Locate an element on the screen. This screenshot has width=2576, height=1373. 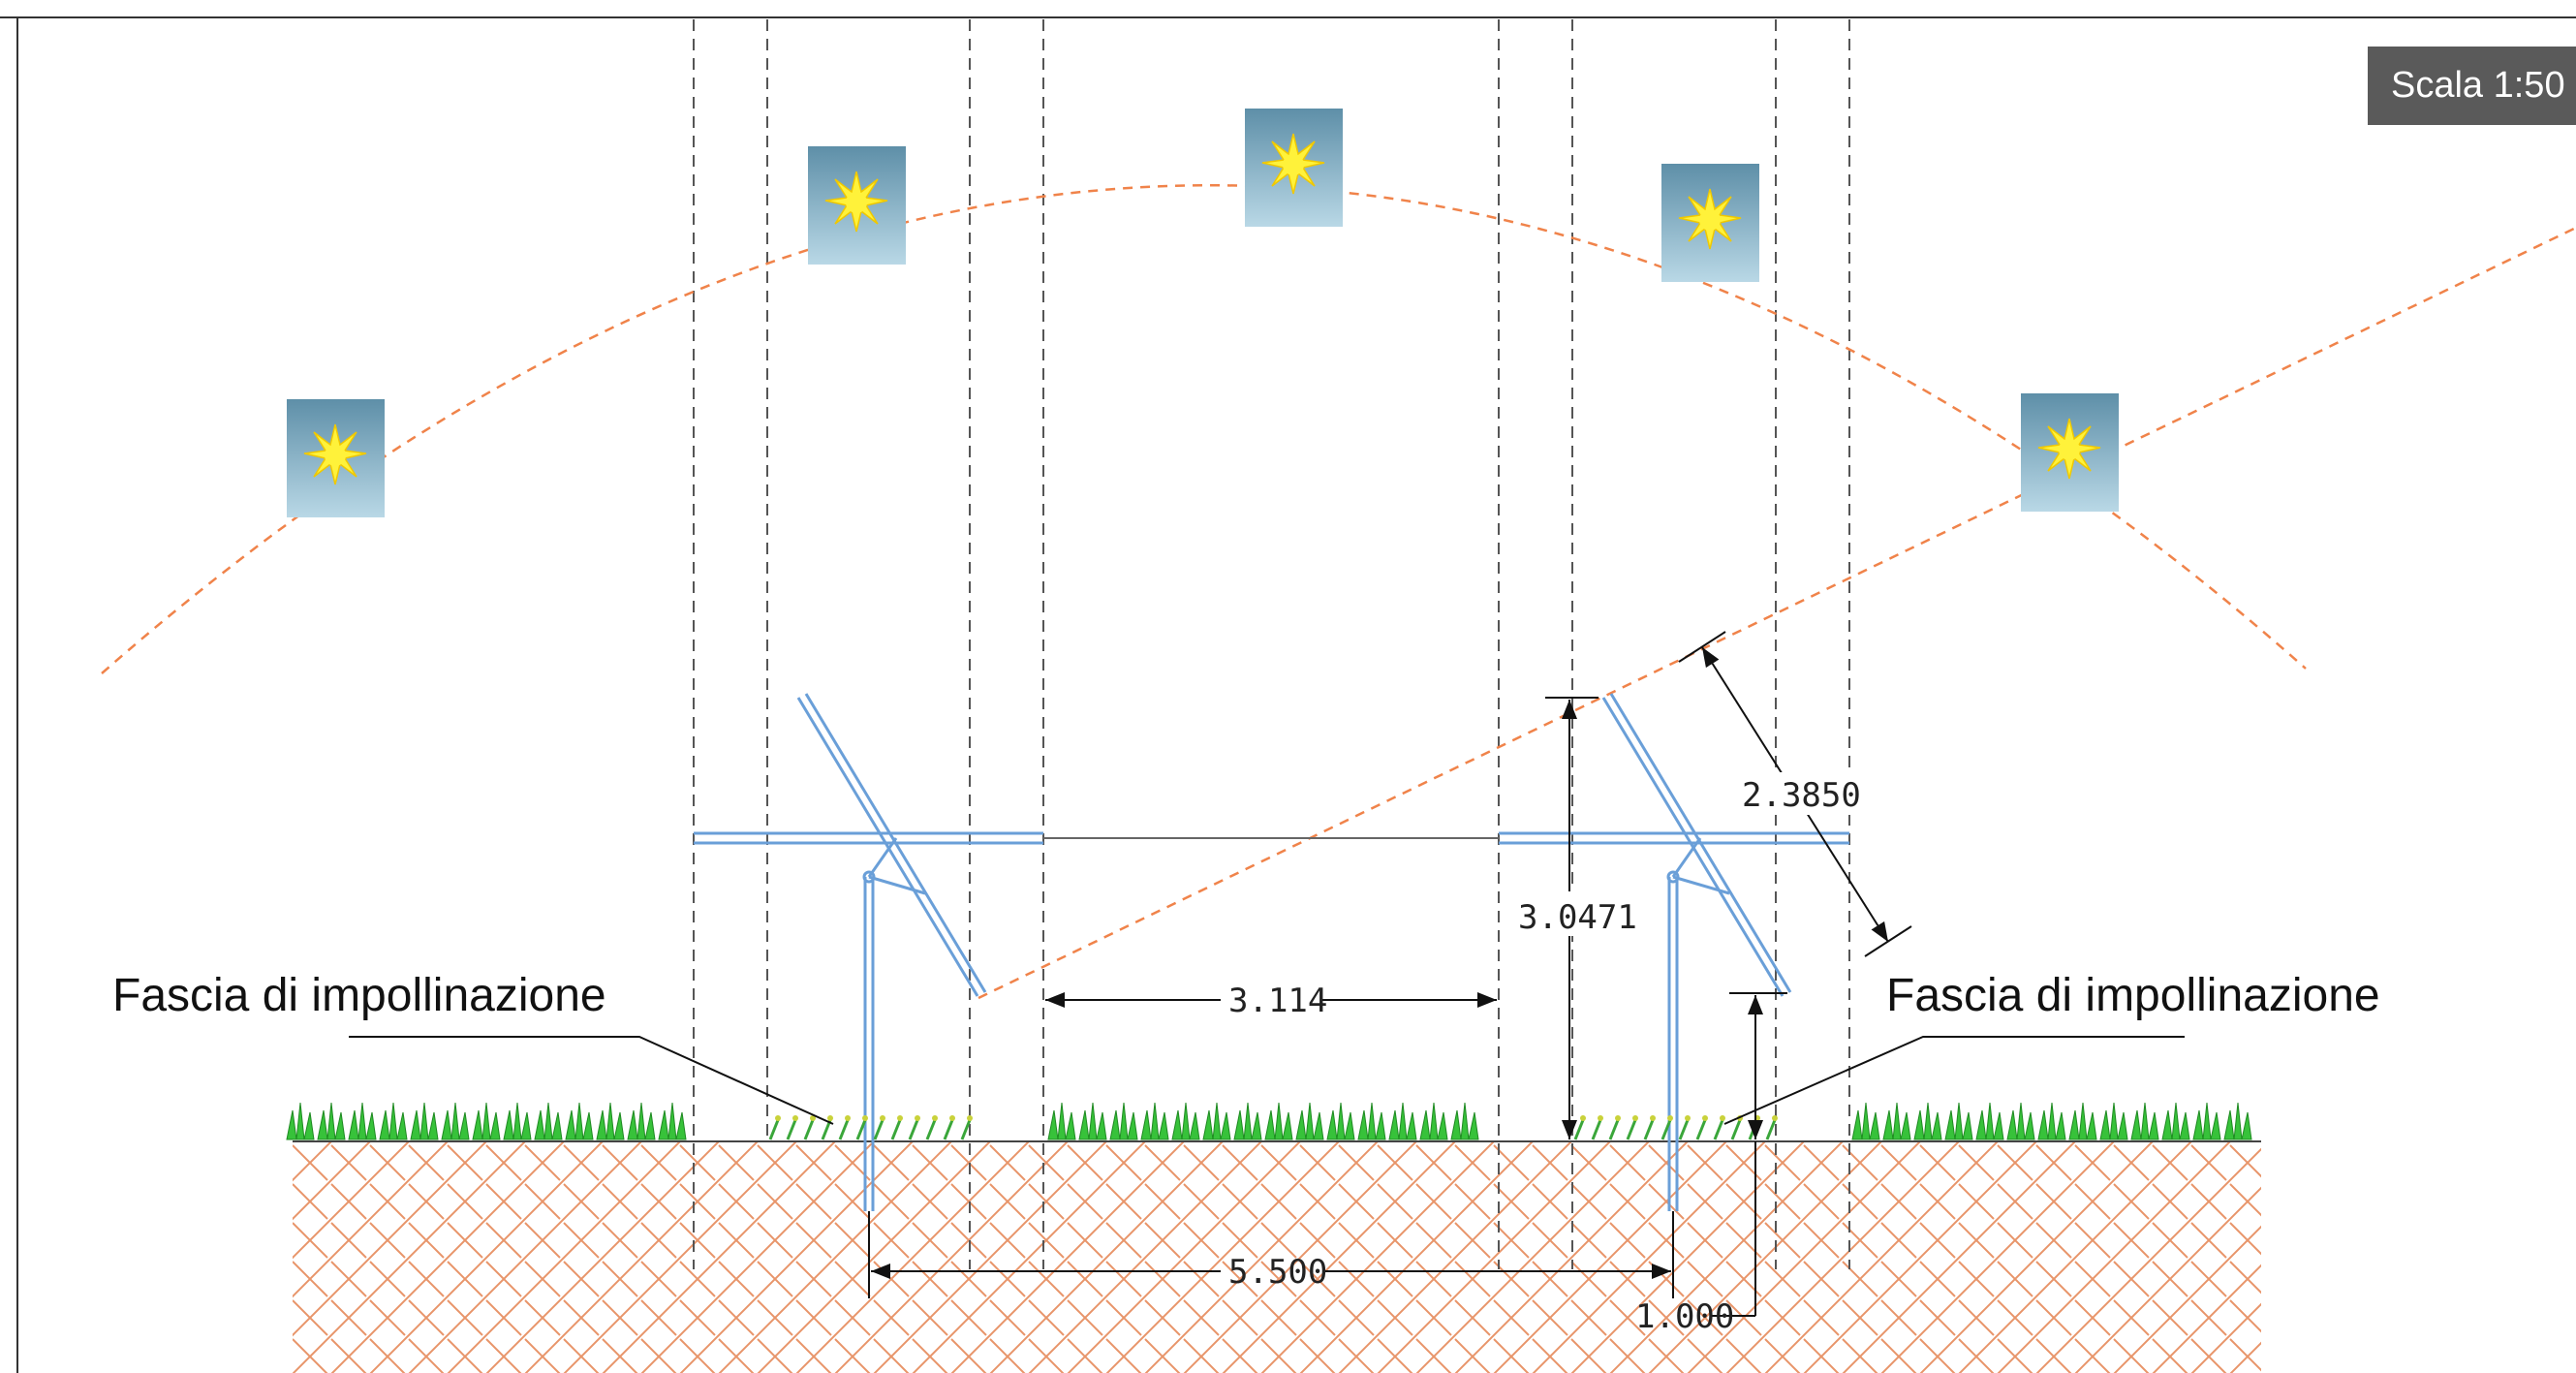
dimension-clear-gap-label: 3.114 is located at coordinates (1277, 1001).